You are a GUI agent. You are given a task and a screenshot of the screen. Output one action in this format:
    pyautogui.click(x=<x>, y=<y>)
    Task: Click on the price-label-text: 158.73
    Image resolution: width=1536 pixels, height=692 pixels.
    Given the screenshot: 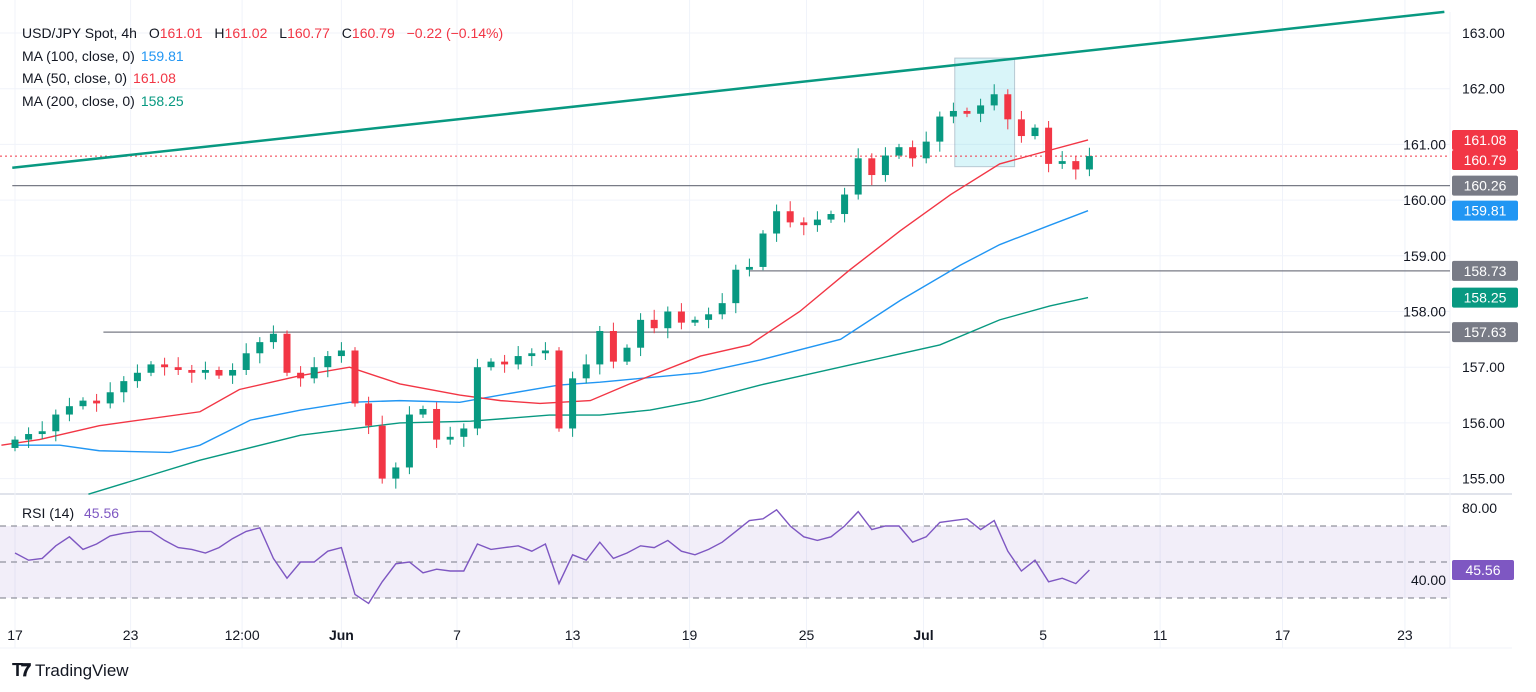 What is the action you would take?
    pyautogui.click(x=1485, y=271)
    